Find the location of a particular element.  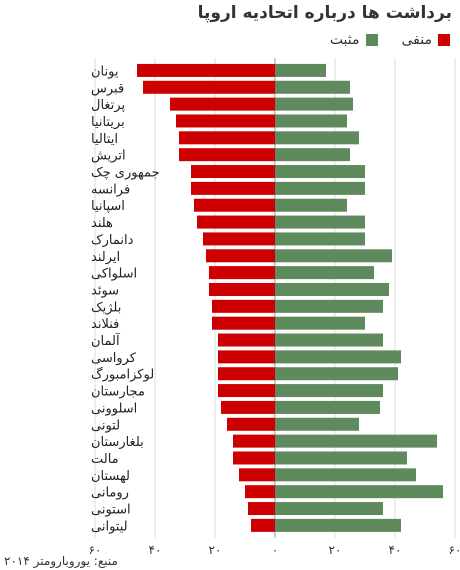

legend: منفی مثبت is located at coordinates (390, 40).